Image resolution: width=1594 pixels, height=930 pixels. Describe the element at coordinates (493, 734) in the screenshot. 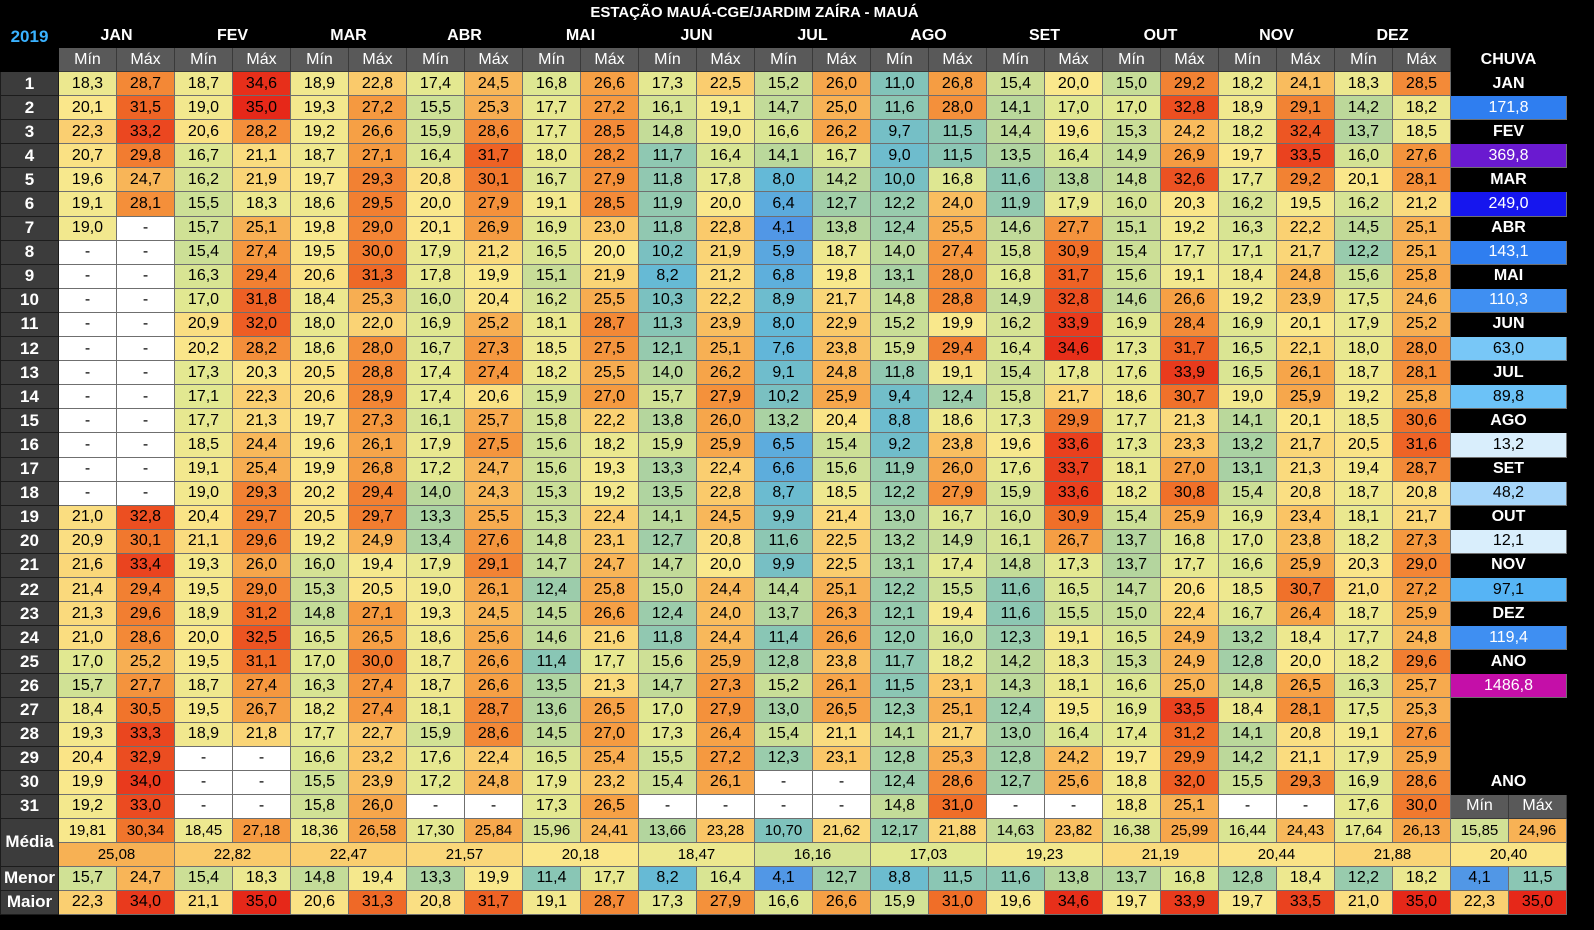

I see `day-max-cell: 28,6` at that location.